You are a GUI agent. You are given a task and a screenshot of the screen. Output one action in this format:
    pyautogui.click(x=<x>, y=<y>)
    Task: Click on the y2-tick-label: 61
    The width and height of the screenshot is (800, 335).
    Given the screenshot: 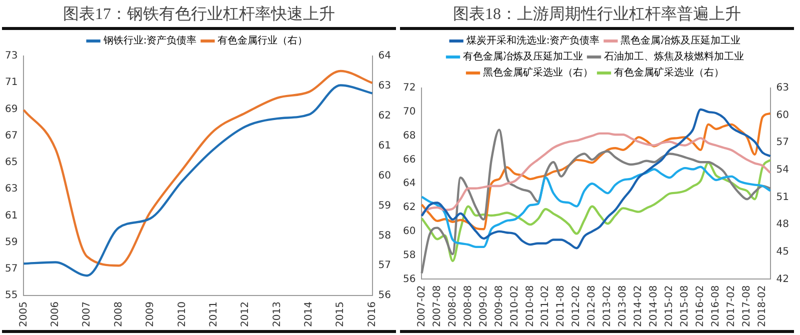 What is the action you would take?
    pyautogui.click(x=385, y=146)
    